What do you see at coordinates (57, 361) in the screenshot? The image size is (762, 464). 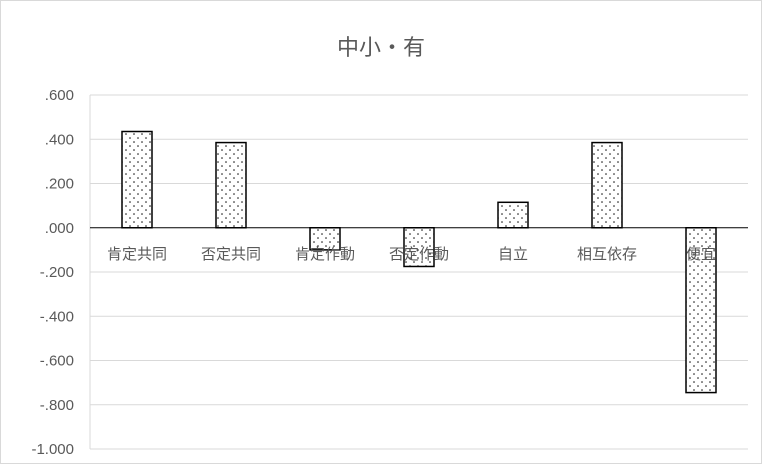 I see `y-tick-label: -.600` at bounding box center [57, 361].